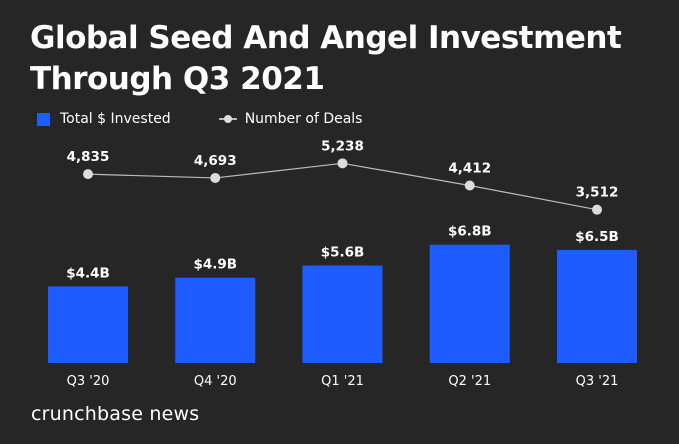 The image size is (679, 444). I want to click on legend-item-invested: Total $ Invested, so click(104, 119).